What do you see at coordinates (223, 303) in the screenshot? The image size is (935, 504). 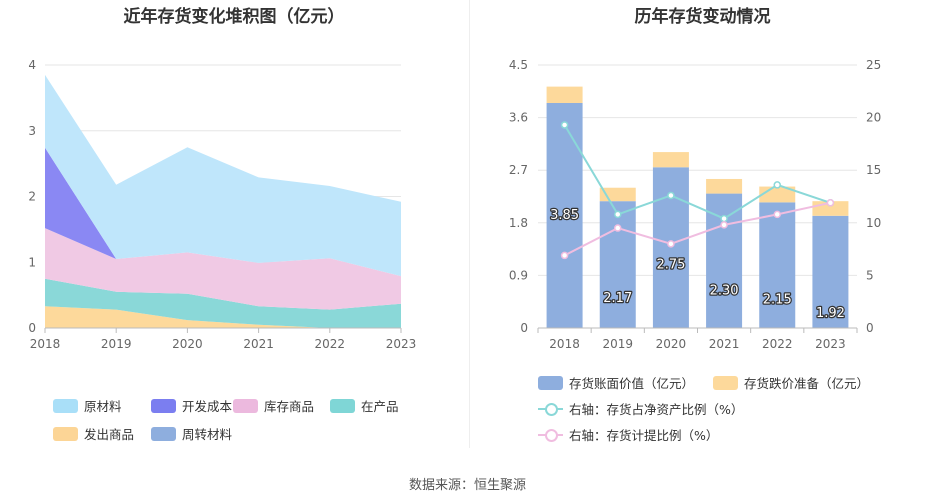 I see `area-在产品` at bounding box center [223, 303].